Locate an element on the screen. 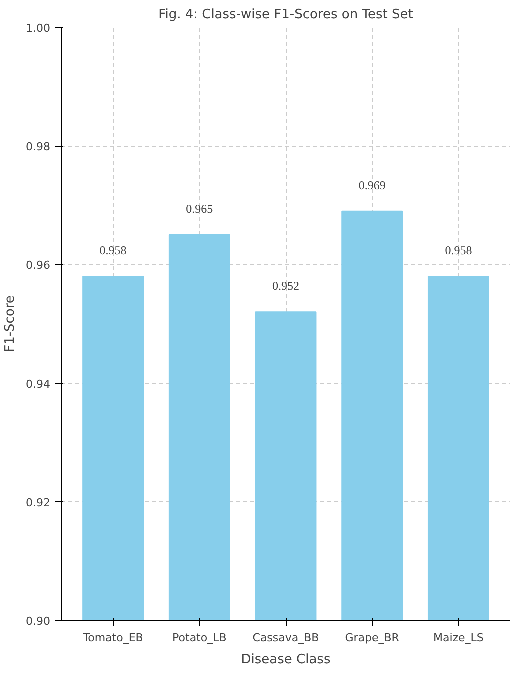 The image size is (521, 675). y-axis-title: F1-Score is located at coordinates (10, 324).